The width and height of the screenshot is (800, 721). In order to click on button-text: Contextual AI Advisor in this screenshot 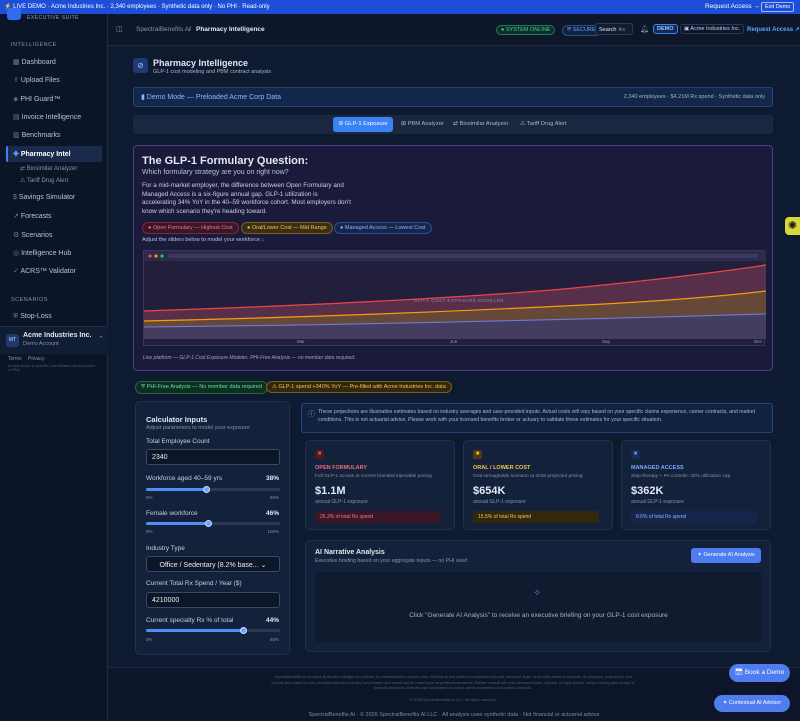, I will do `click(755, 703)`.